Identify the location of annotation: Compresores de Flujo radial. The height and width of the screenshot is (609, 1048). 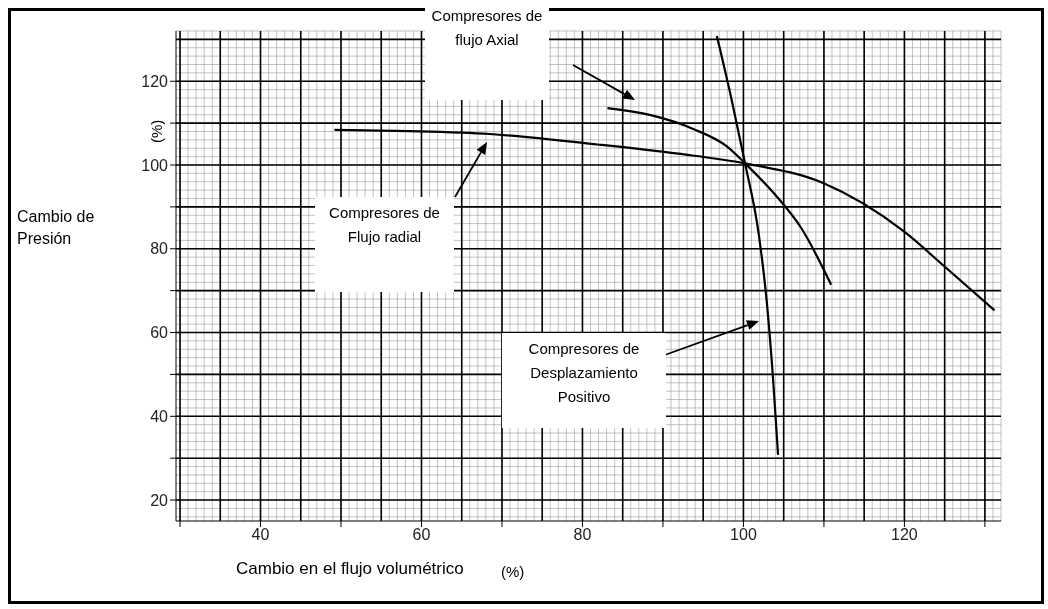
(384, 225).